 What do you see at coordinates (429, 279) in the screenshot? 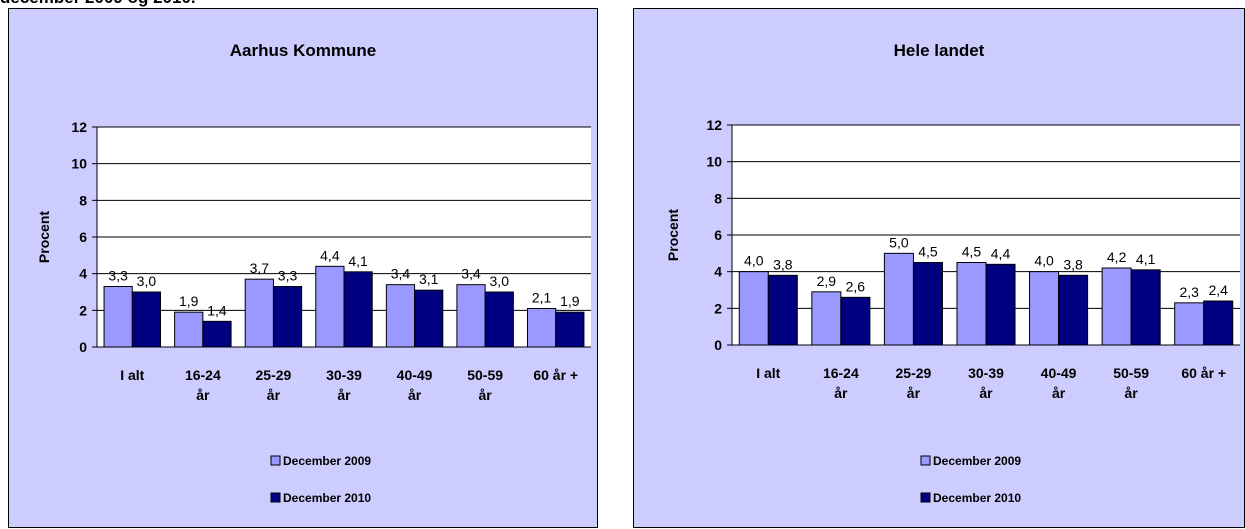
I see `data-label: 3,1` at bounding box center [429, 279].